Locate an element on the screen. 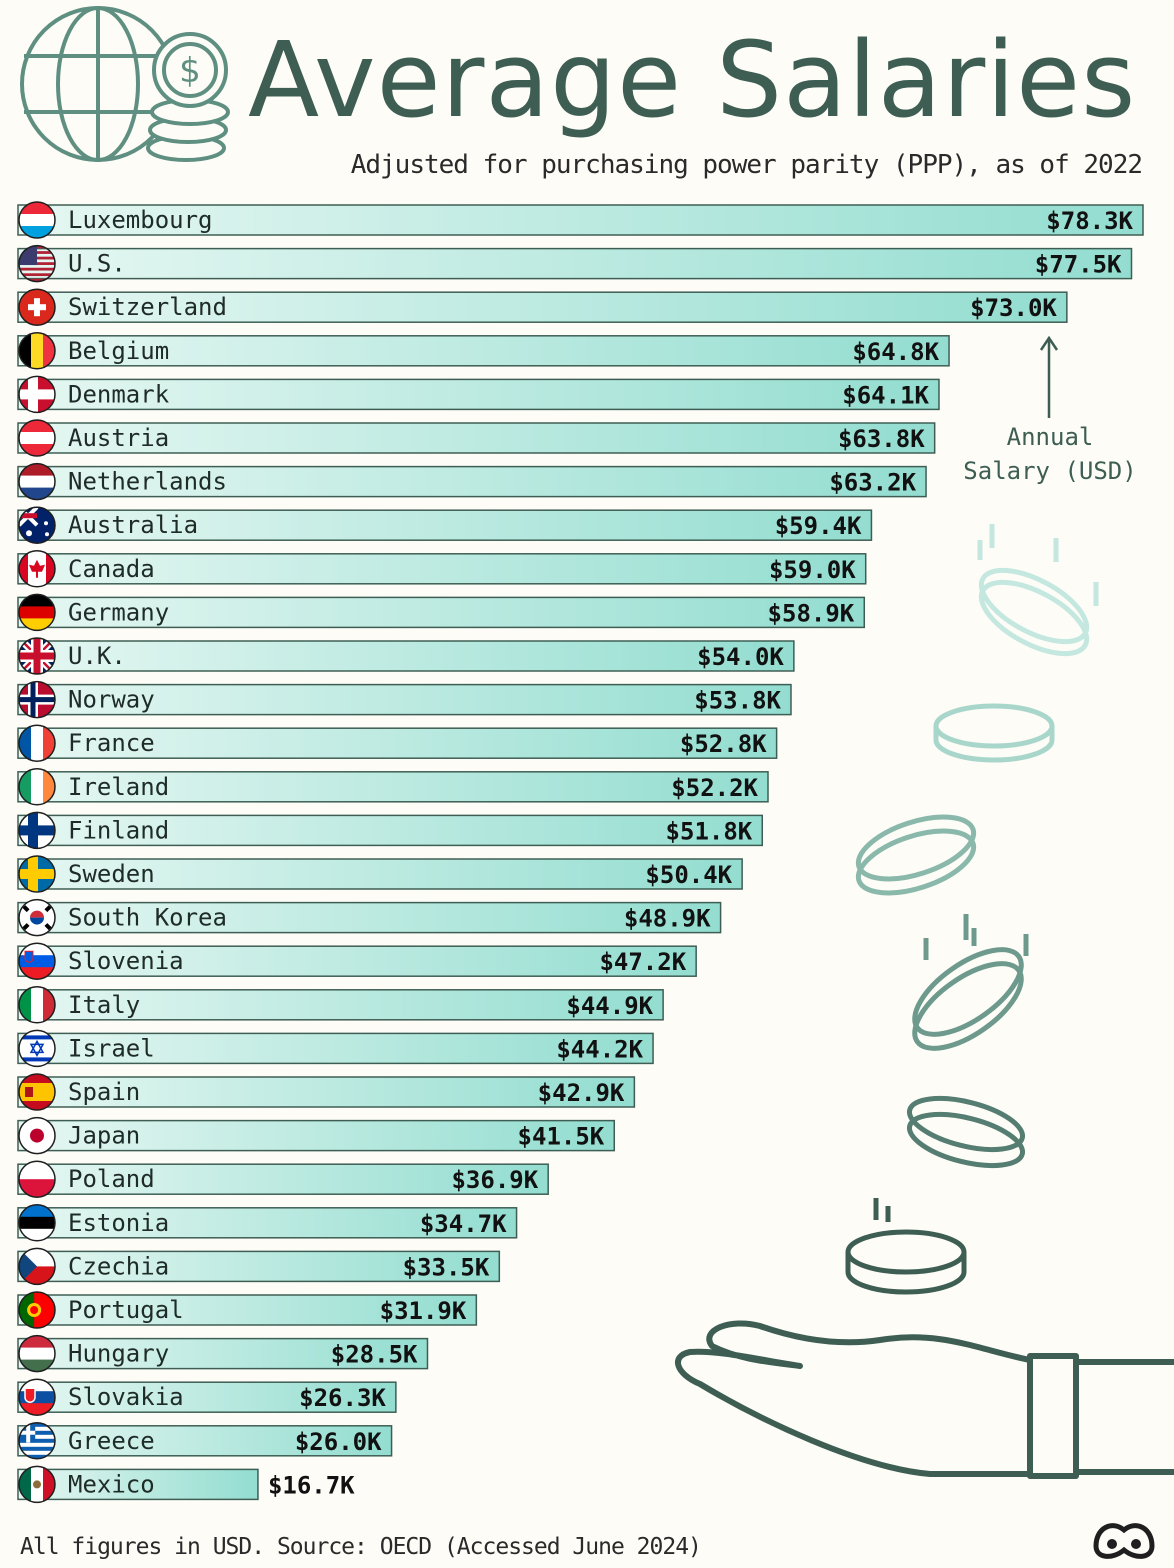 Image resolution: width=1174 pixels, height=1568 pixels. denmark-flag-icon is located at coordinates (37, 394).